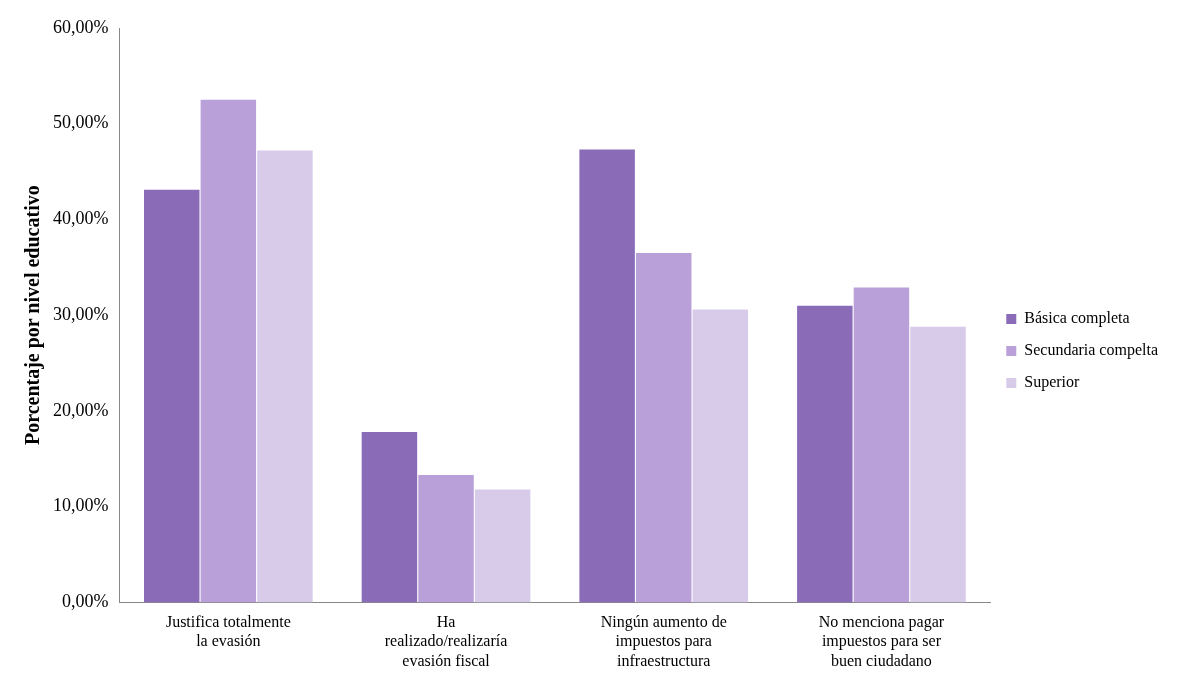 This screenshot has width=1199, height=696. What do you see at coordinates (80, 218) in the screenshot?
I see `y-tick-label: 40,00%` at bounding box center [80, 218].